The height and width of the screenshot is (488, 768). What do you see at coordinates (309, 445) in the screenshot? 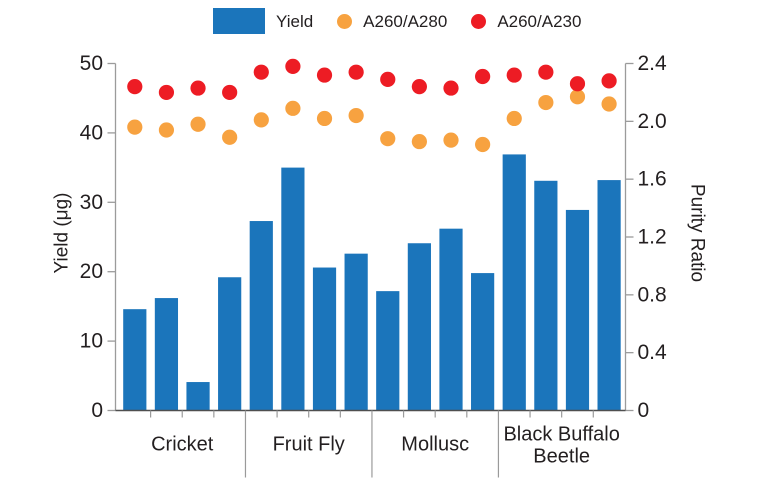
I see `category-label: Fruit Fly` at bounding box center [309, 445].